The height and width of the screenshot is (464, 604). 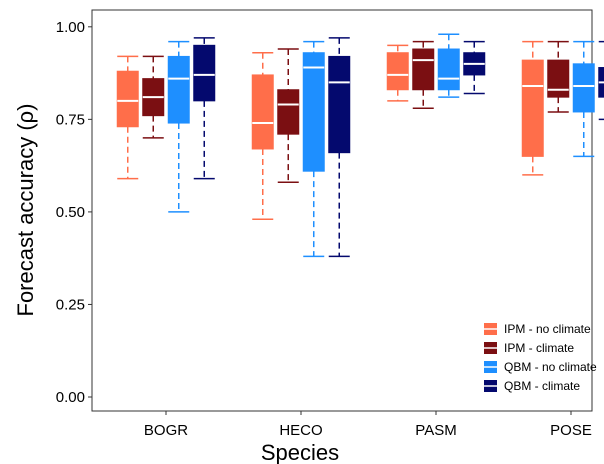 What do you see at coordinates (300, 452) in the screenshot?
I see `x-axis-title: Species` at bounding box center [300, 452].